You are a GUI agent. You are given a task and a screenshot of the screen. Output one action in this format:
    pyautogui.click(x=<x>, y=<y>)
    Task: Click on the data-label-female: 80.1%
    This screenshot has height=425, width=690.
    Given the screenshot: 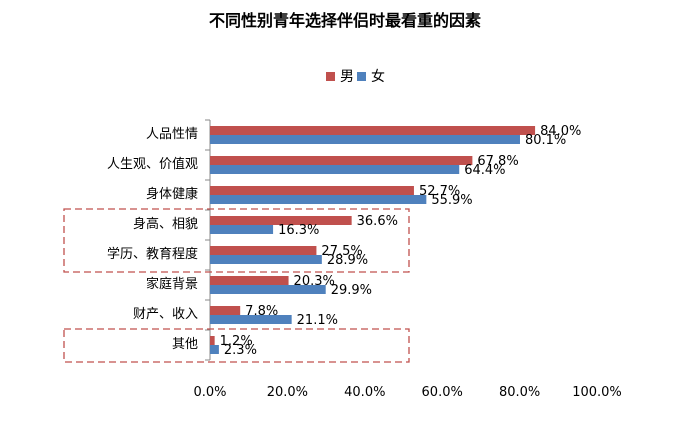 What is the action you would take?
    pyautogui.click(x=545, y=140)
    